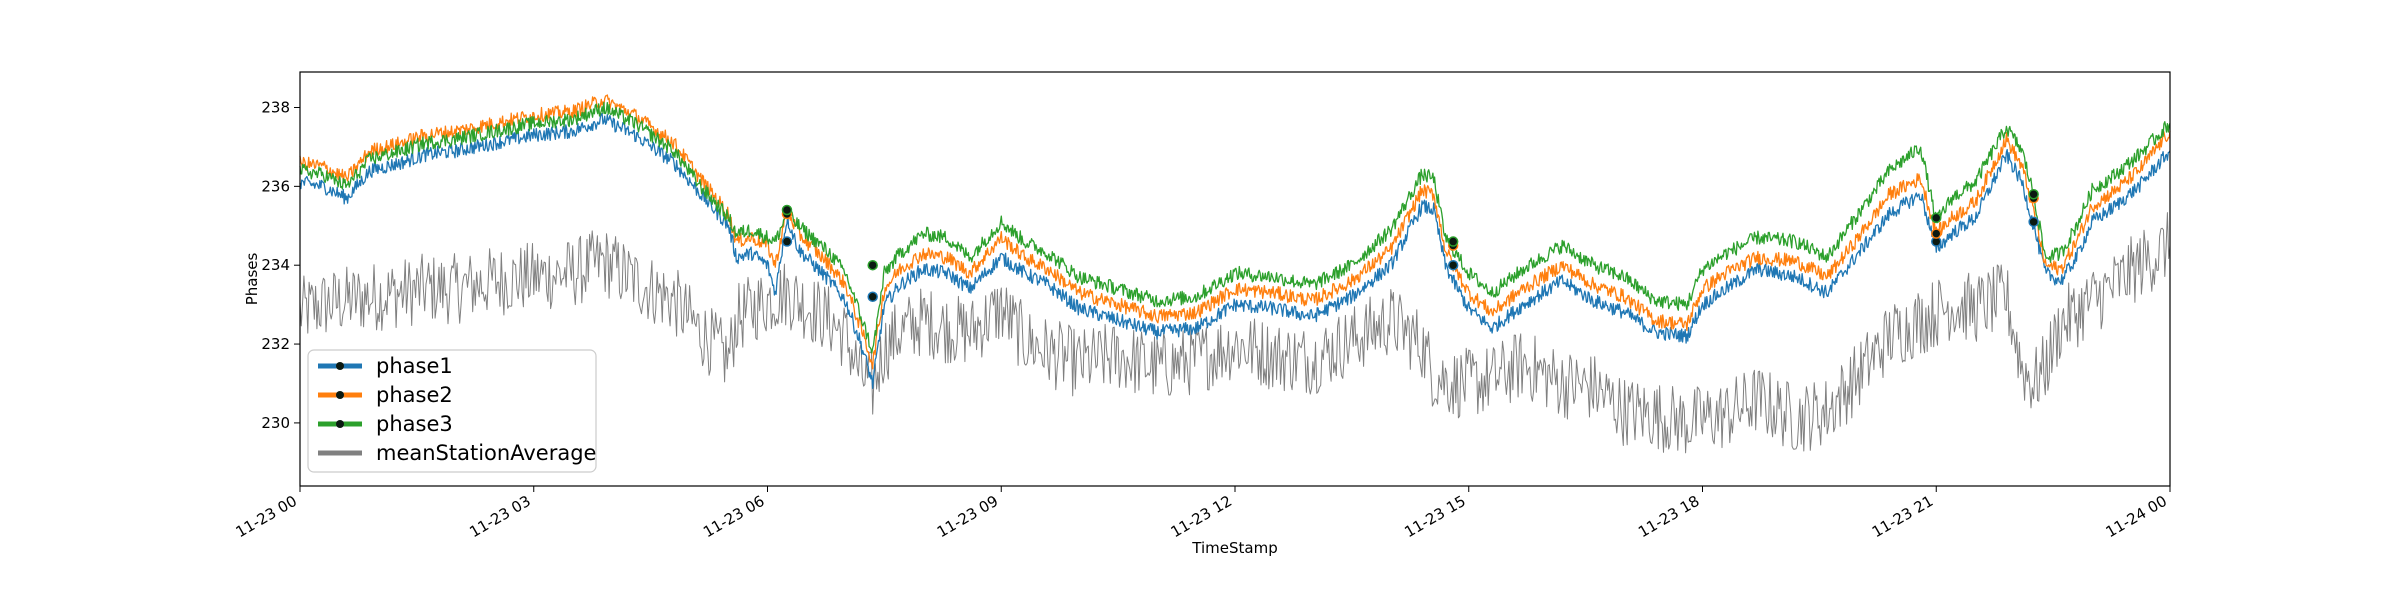 The image size is (2400, 600). I want to click on legend-marker-phase2, so click(340, 395).